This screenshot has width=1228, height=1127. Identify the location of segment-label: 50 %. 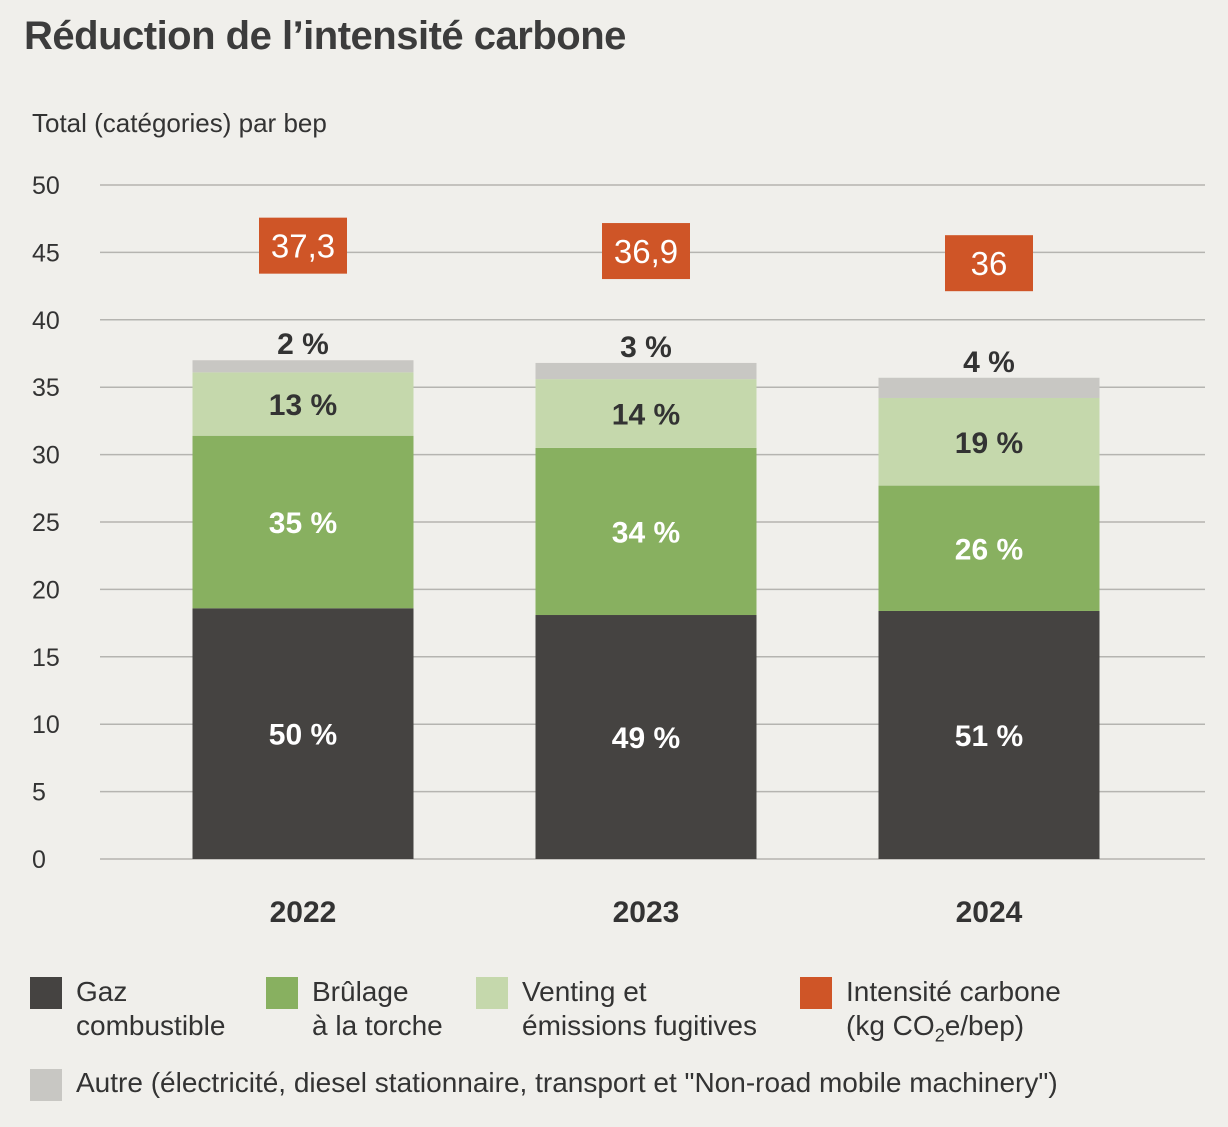
(303, 735).